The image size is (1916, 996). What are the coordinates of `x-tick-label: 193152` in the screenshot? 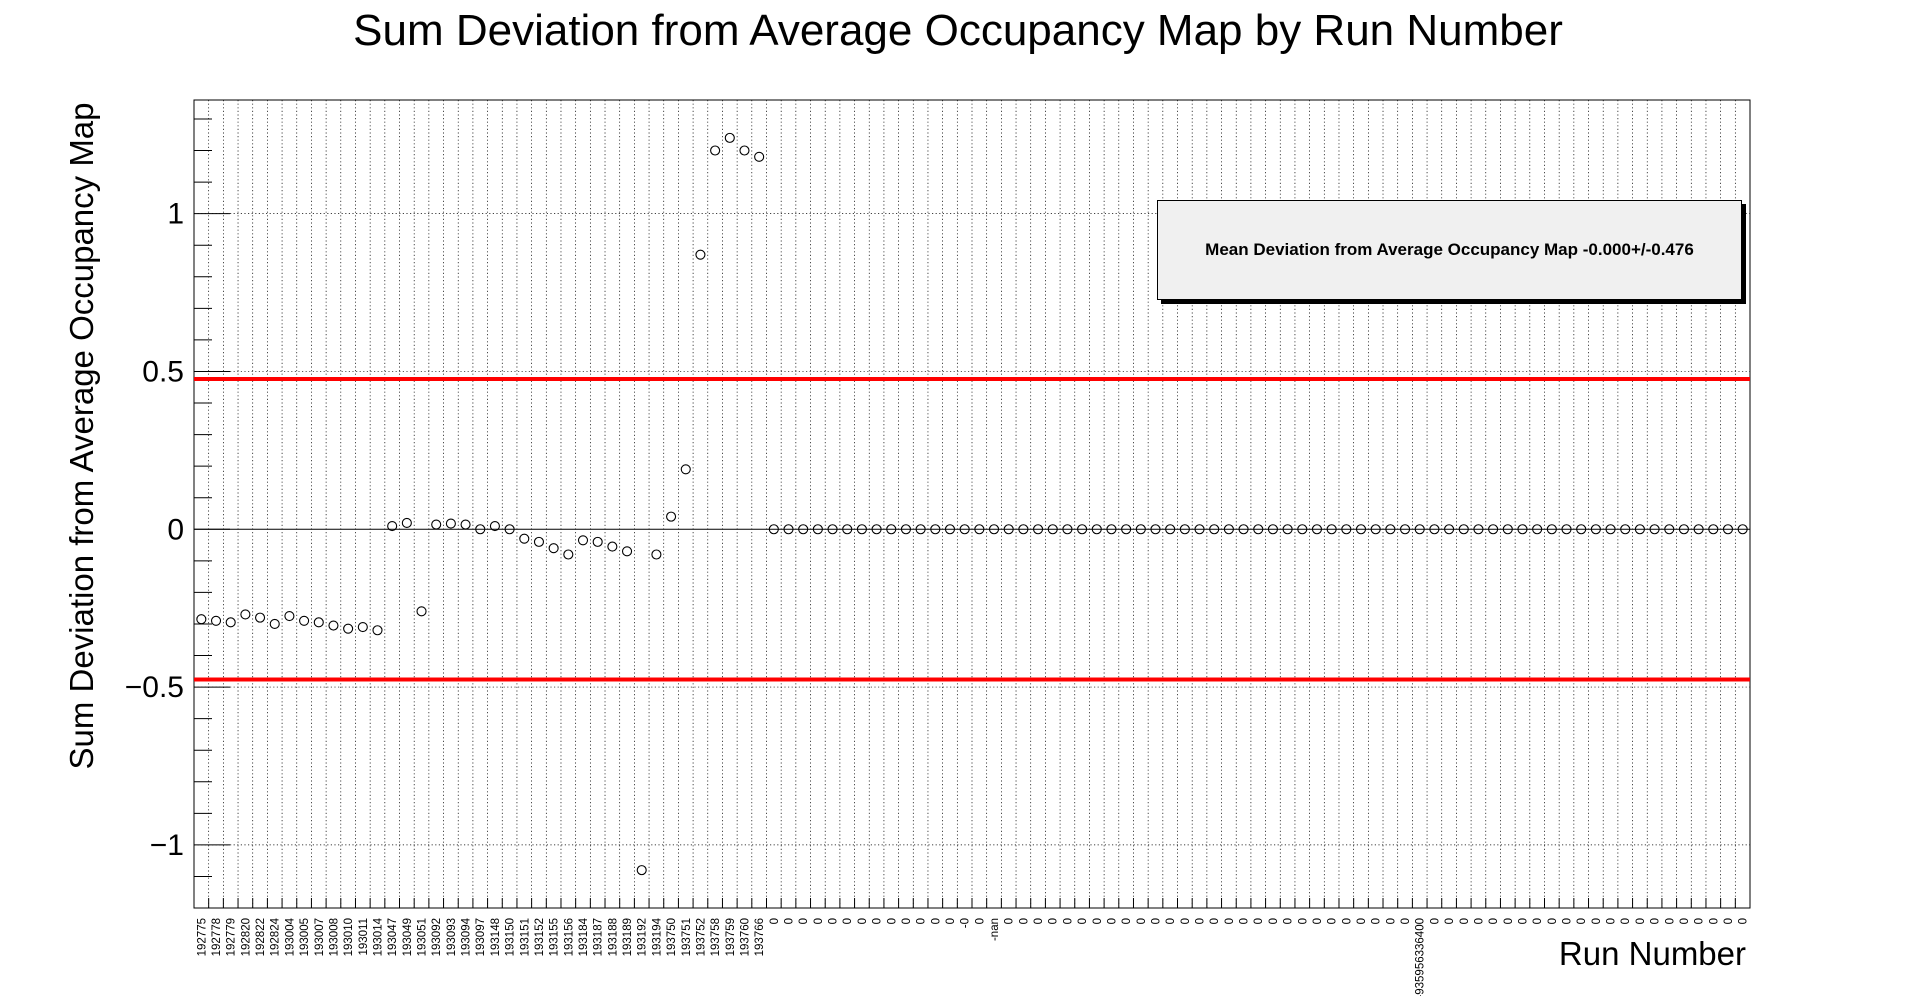 It's located at (540, 937).